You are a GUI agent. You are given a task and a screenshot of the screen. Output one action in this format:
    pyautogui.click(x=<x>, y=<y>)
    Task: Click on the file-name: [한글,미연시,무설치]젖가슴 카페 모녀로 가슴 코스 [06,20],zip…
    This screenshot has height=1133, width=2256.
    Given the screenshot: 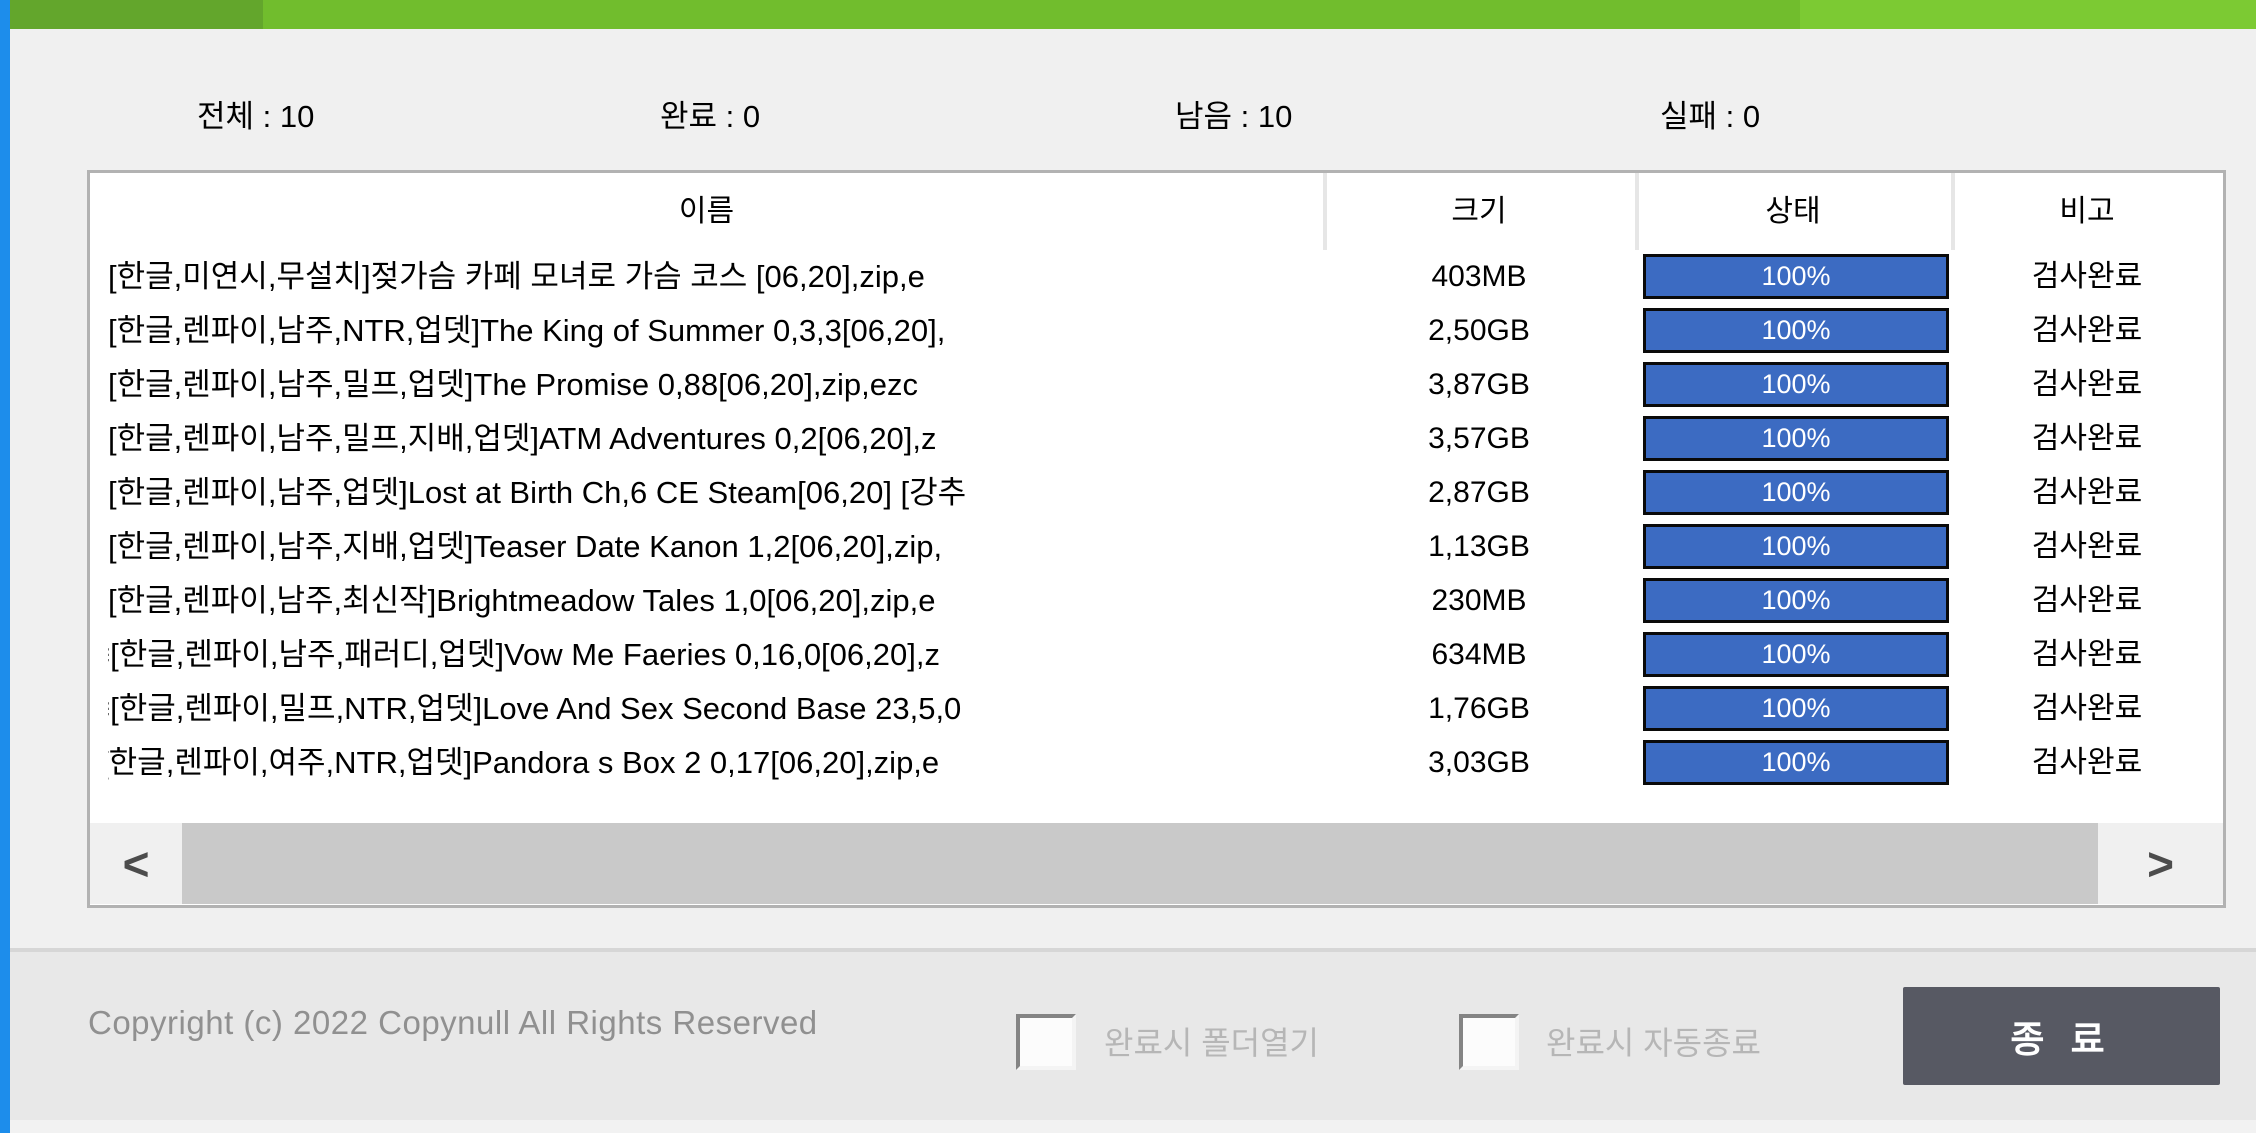 What is the action you would take?
    pyautogui.click(x=516, y=276)
    